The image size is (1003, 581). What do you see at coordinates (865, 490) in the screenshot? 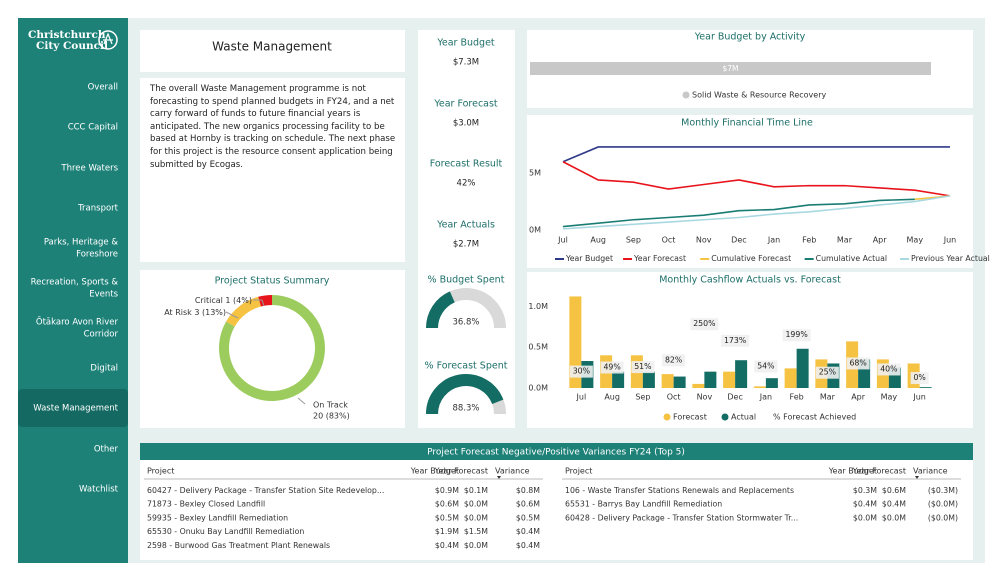
I see `cell: $0.3M` at bounding box center [865, 490].